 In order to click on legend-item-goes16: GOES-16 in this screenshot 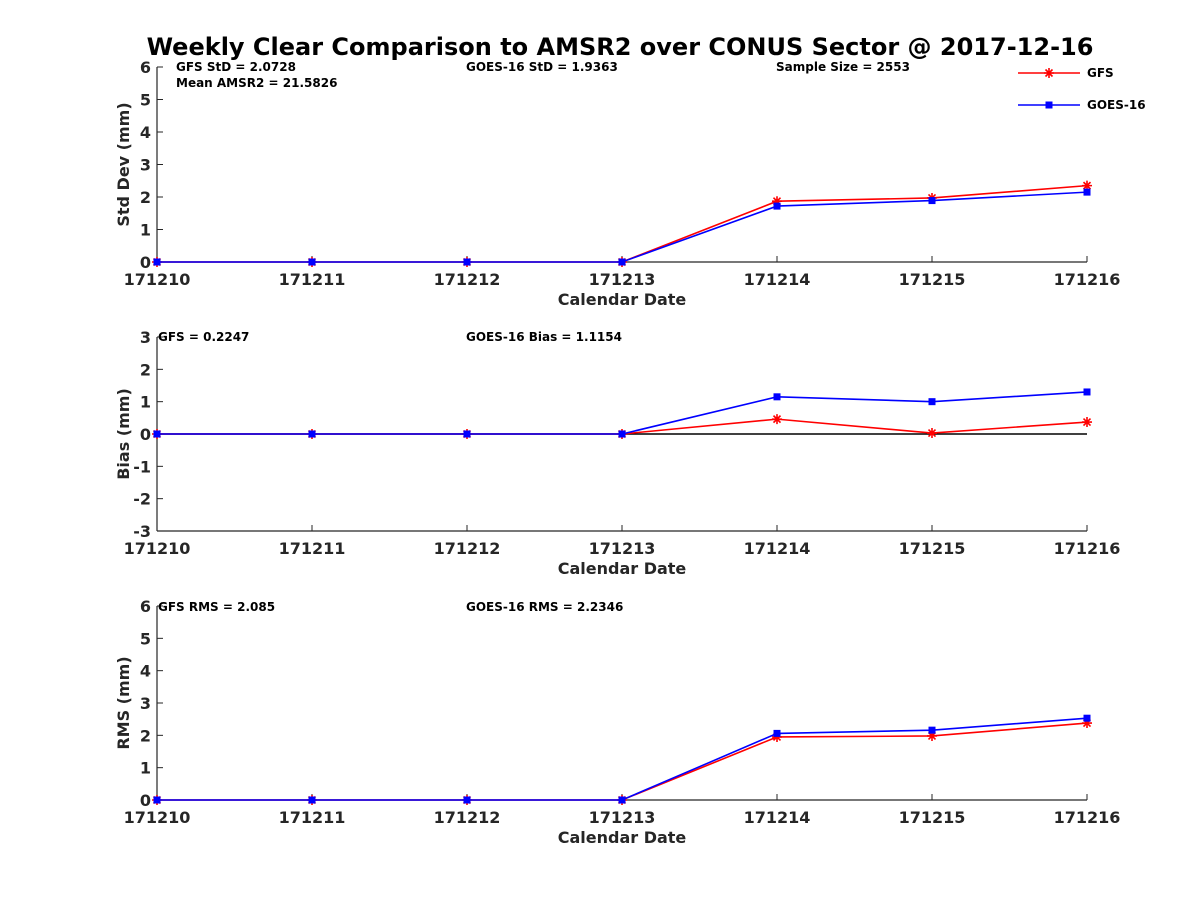, I will do `click(1082, 105)`.